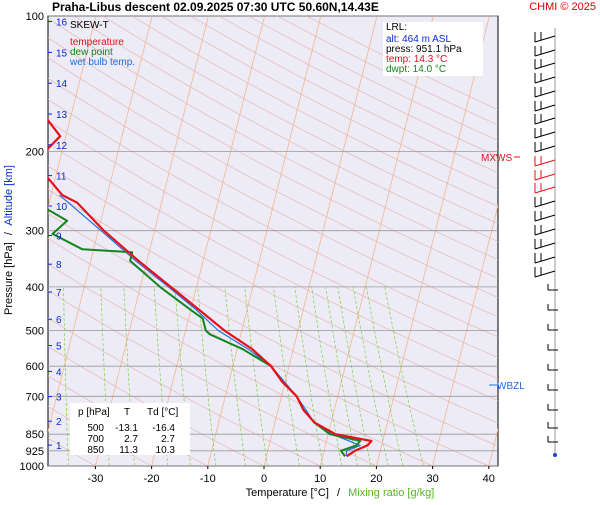  What do you see at coordinates (35, 232) in the screenshot?
I see `pressure-tick-label: 300` at bounding box center [35, 232].